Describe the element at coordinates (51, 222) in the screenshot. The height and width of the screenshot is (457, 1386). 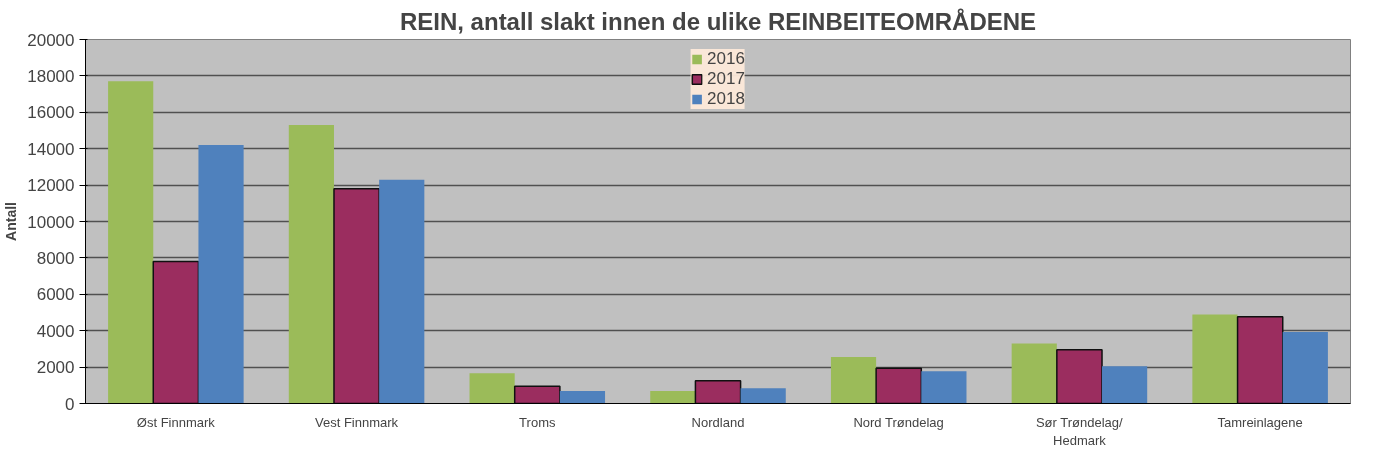
I see `y-tick-label: 10000` at that location.